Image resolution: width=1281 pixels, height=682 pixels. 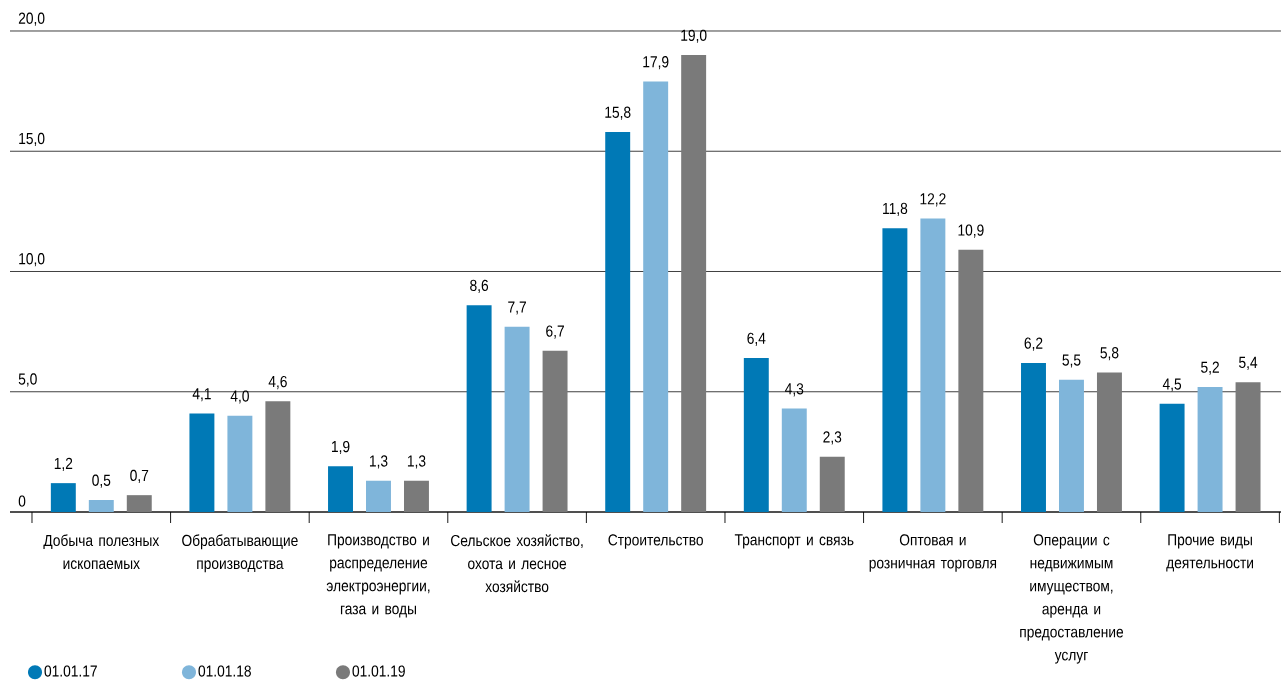 I want to click on data-label: 15,8, so click(x=618, y=113).